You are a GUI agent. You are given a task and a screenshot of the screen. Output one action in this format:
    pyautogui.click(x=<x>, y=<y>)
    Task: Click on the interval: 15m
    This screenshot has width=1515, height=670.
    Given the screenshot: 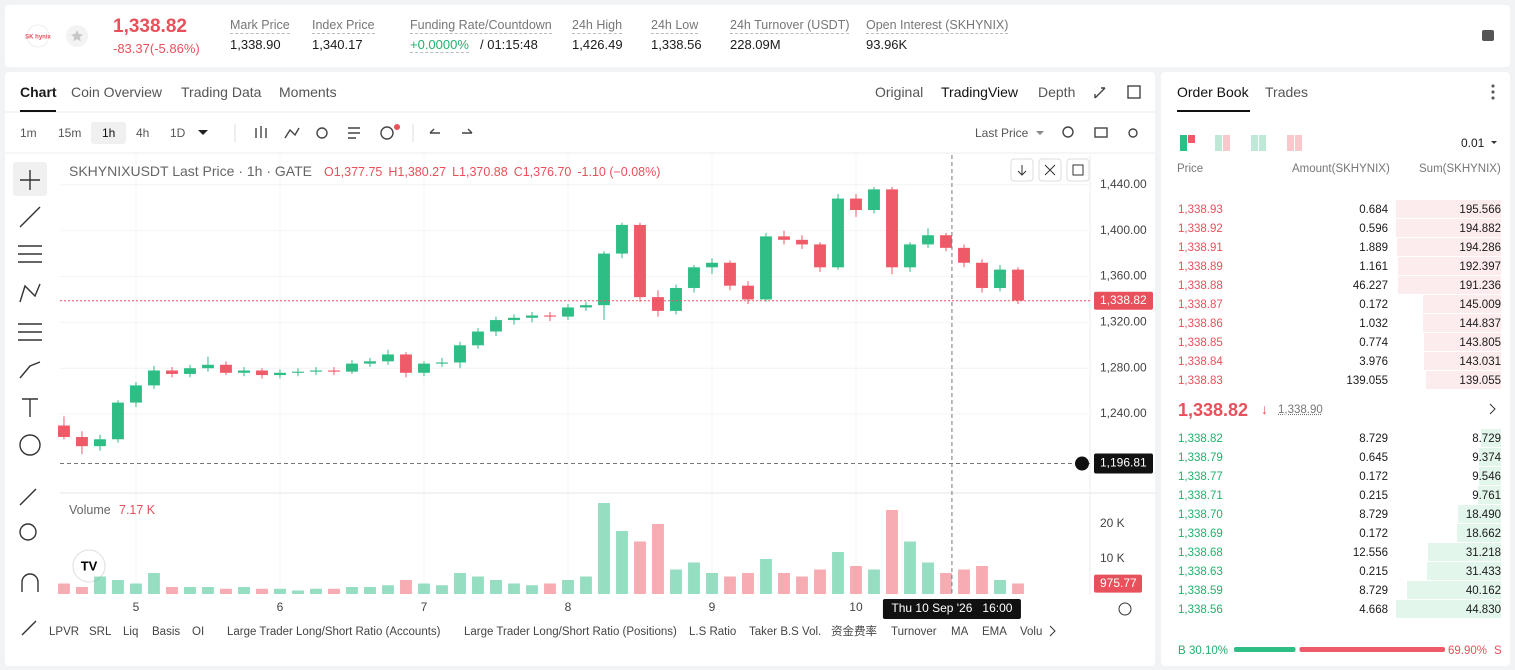 What is the action you would take?
    pyautogui.click(x=70, y=133)
    